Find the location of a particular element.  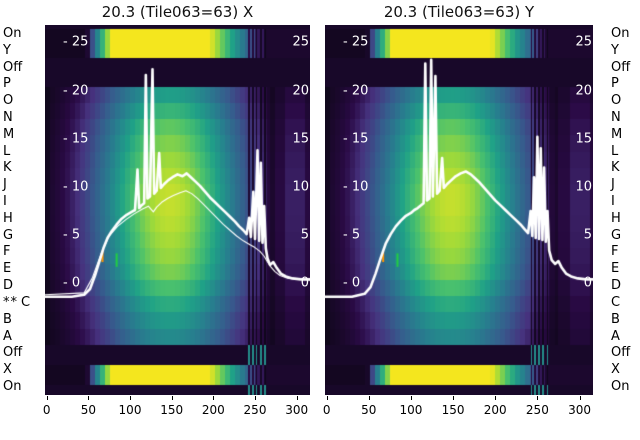

plot-title-y: 20.3 (Tile063=63) Y is located at coordinates (459, 12).